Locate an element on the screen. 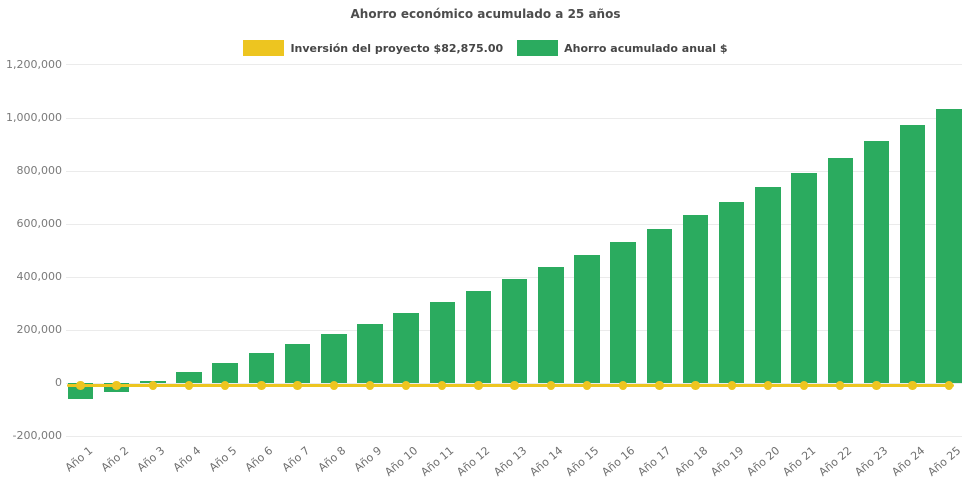 This screenshot has width=971, height=485. legend-label-ahorro: Ahorro acumulado anual $ is located at coordinates (646, 48).